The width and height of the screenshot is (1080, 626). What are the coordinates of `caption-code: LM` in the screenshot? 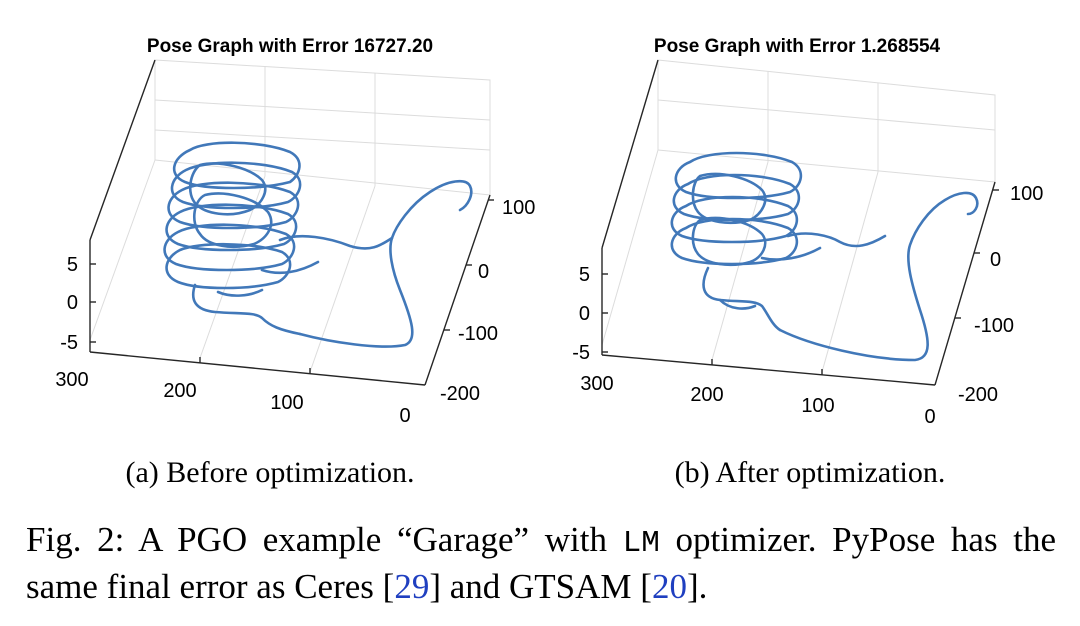 It's located at (641, 543).